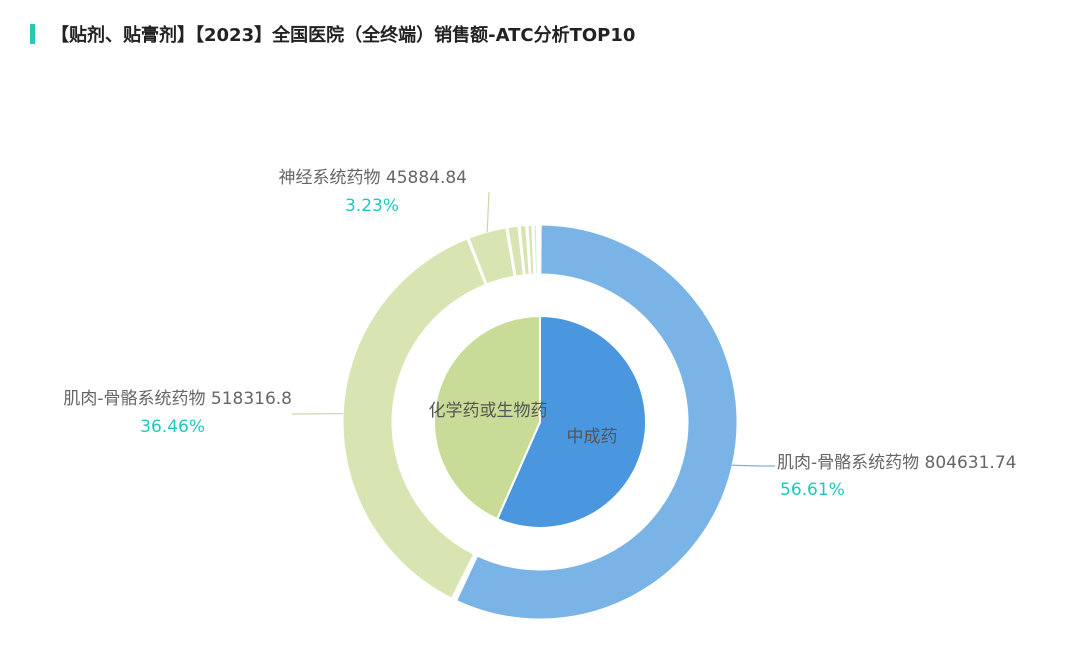  What do you see at coordinates (592, 437) in the screenshot?
I see `inner-label-chinese-medicine: 中成药` at bounding box center [592, 437].